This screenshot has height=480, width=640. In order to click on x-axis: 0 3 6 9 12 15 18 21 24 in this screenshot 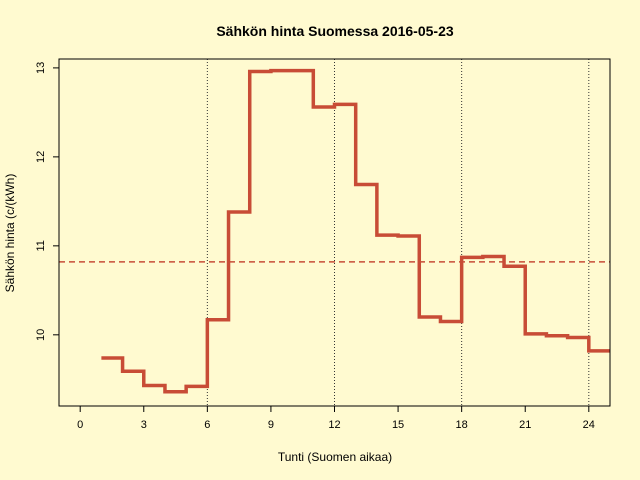, I will do `click(336, 418)`.